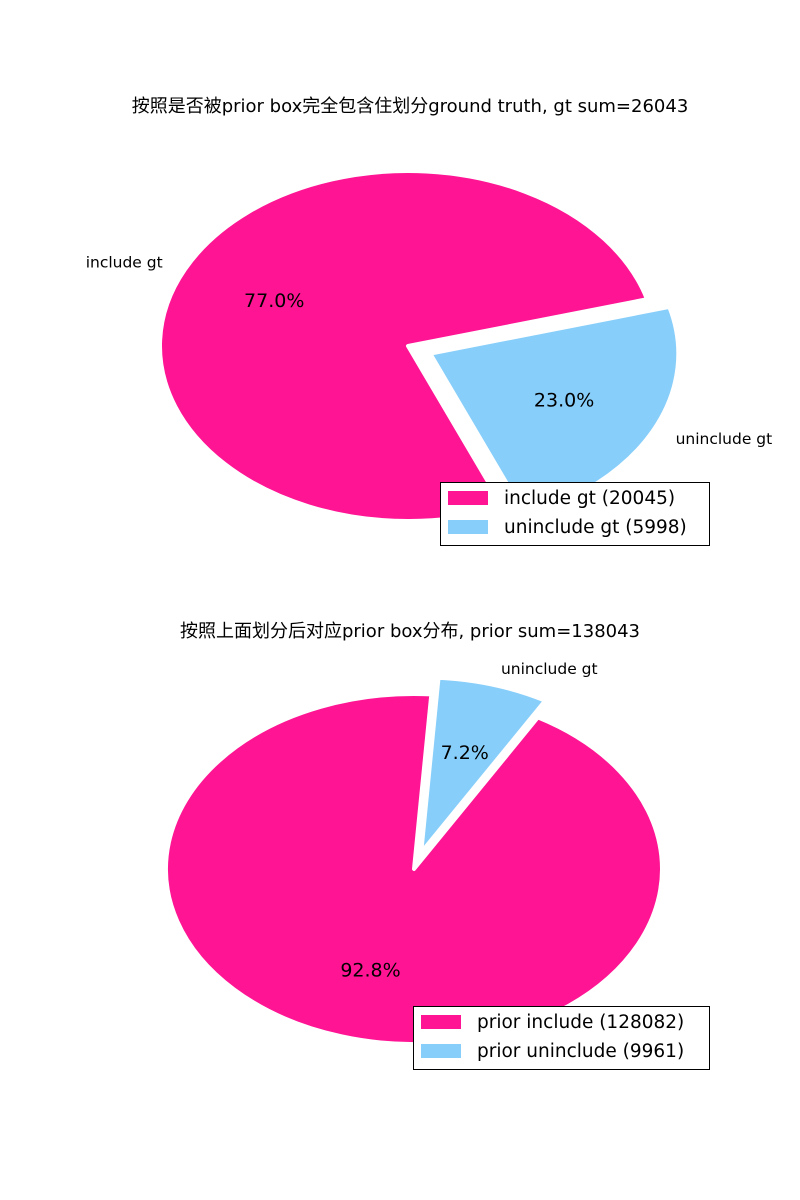  Describe the element at coordinates (580, 1051) in the screenshot. I see `legend-label-prior-uninclude: prior uninclude (9961)` at that location.